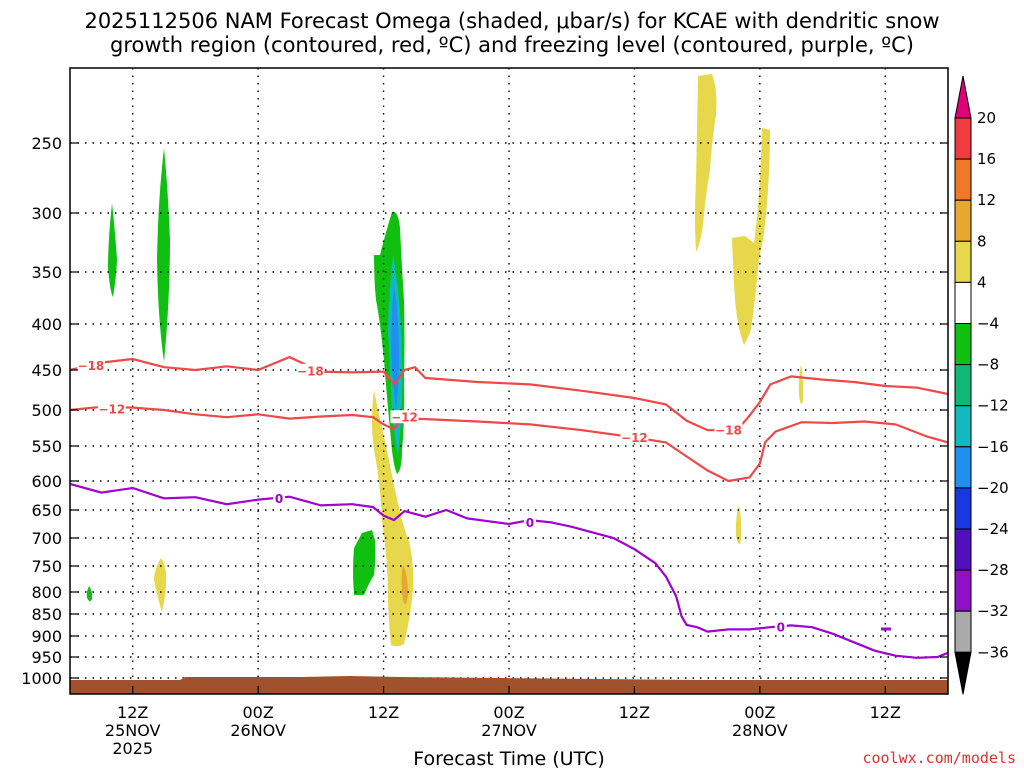  Describe the element at coordinates (46, 657) in the screenshot. I see `y-tick-label-950: 950` at that location.